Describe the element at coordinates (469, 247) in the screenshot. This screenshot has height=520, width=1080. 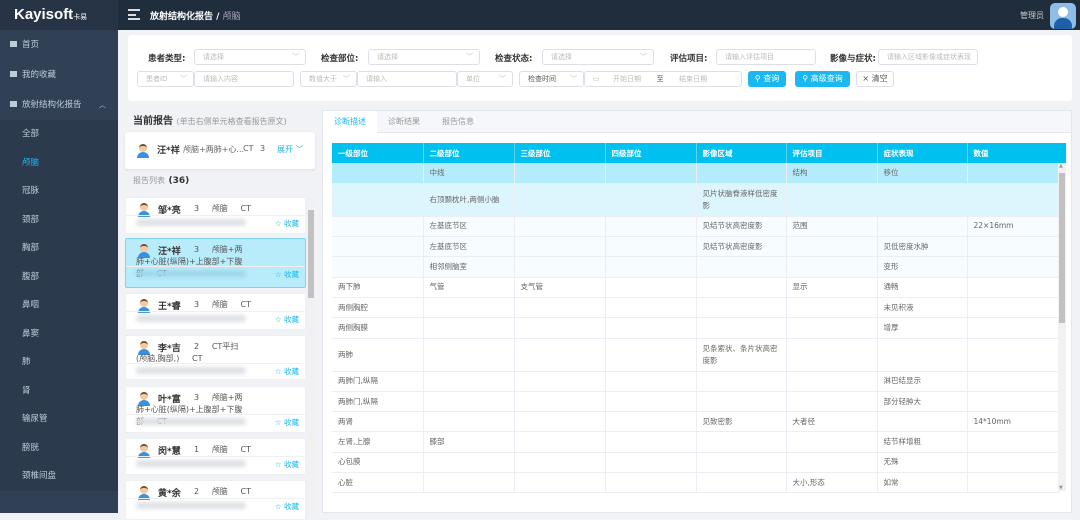
I see `table-cell: 左基底节区` at that location.